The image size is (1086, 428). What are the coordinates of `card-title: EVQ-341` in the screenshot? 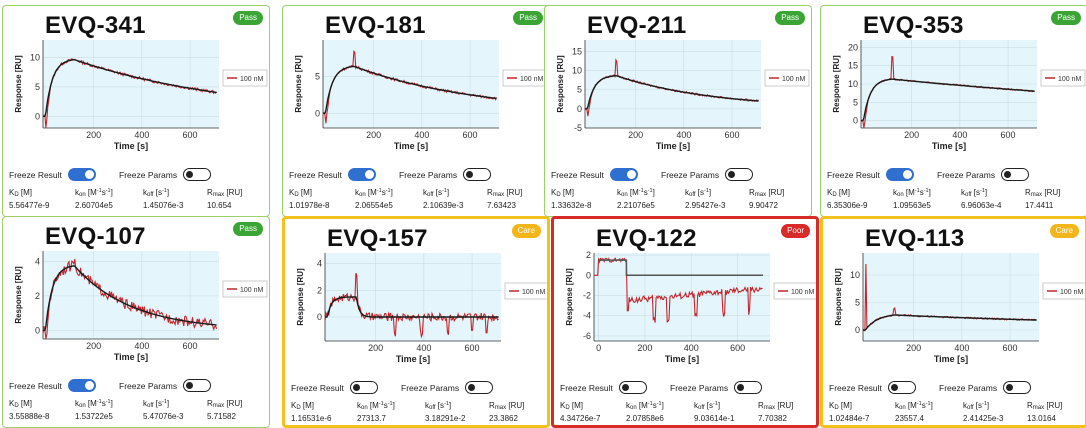 It's located at (95, 25).